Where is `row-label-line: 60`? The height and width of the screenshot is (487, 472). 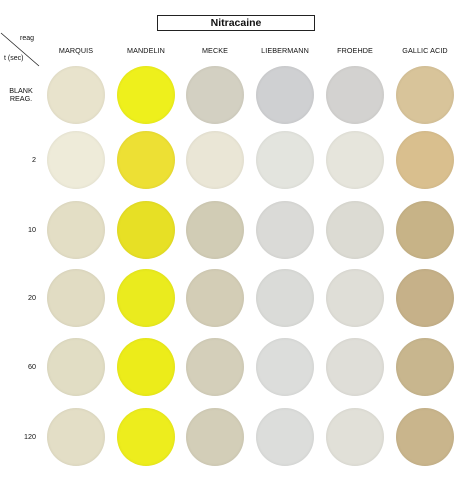
row-label-line: 60 is located at coordinates (32, 366).